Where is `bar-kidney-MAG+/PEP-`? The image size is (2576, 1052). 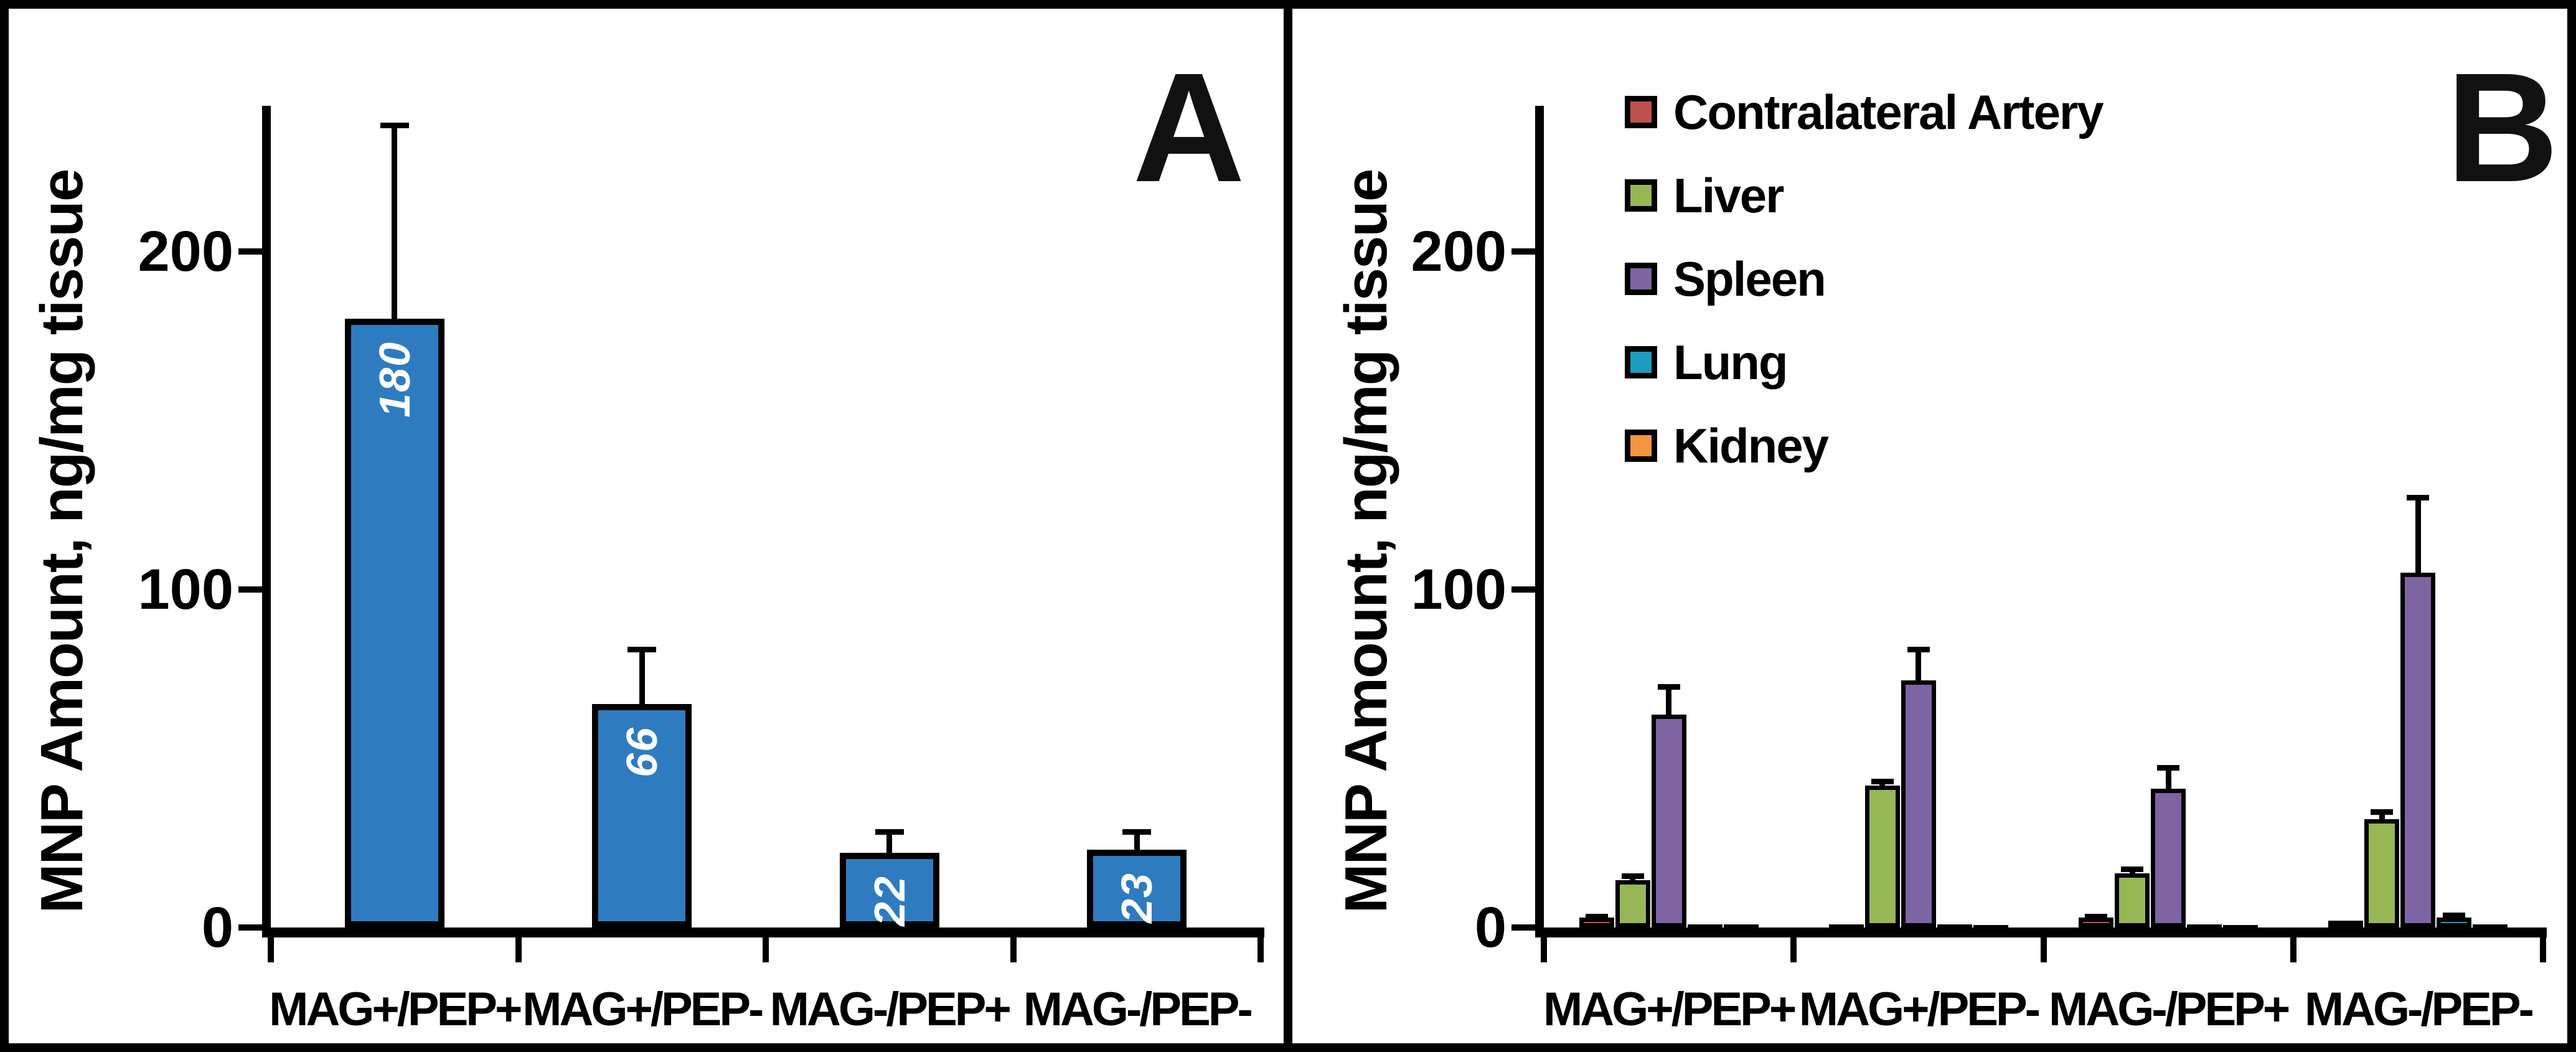 bar-kidney-MAG+/PEP- is located at coordinates (1990, 930).